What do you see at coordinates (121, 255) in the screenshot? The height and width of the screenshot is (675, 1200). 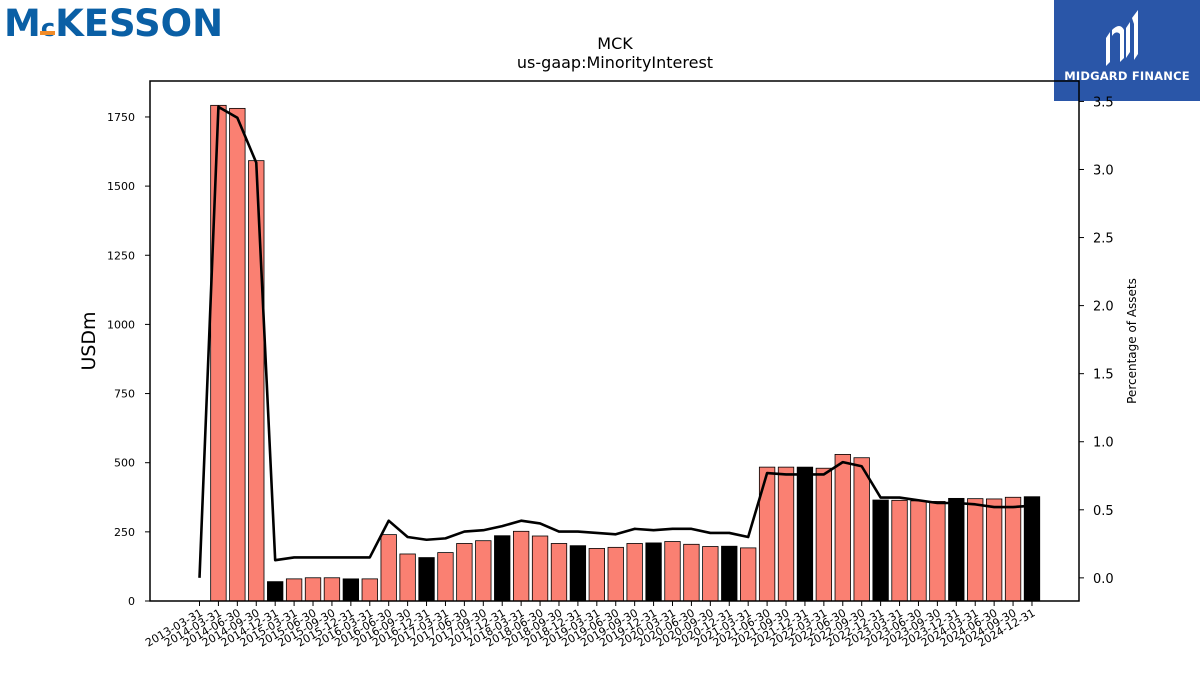 I see `y-tick-label: 1250` at bounding box center [121, 255].